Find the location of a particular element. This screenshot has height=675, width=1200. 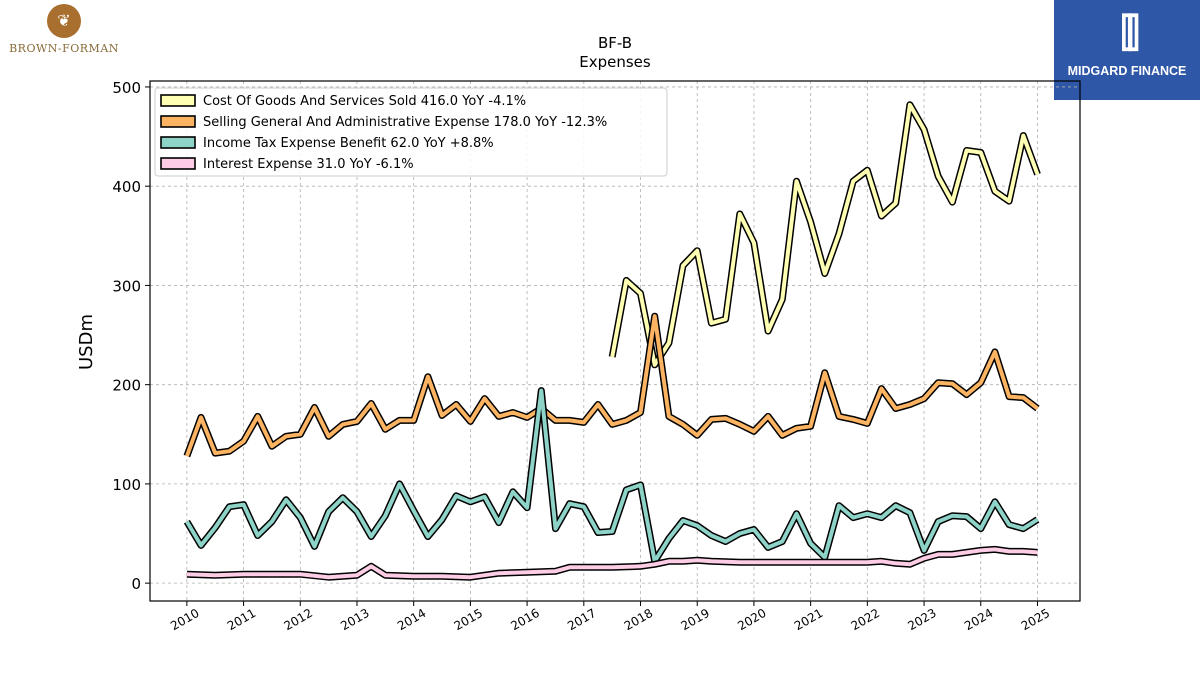

y-tick-label: 200 is located at coordinates (126, 386).